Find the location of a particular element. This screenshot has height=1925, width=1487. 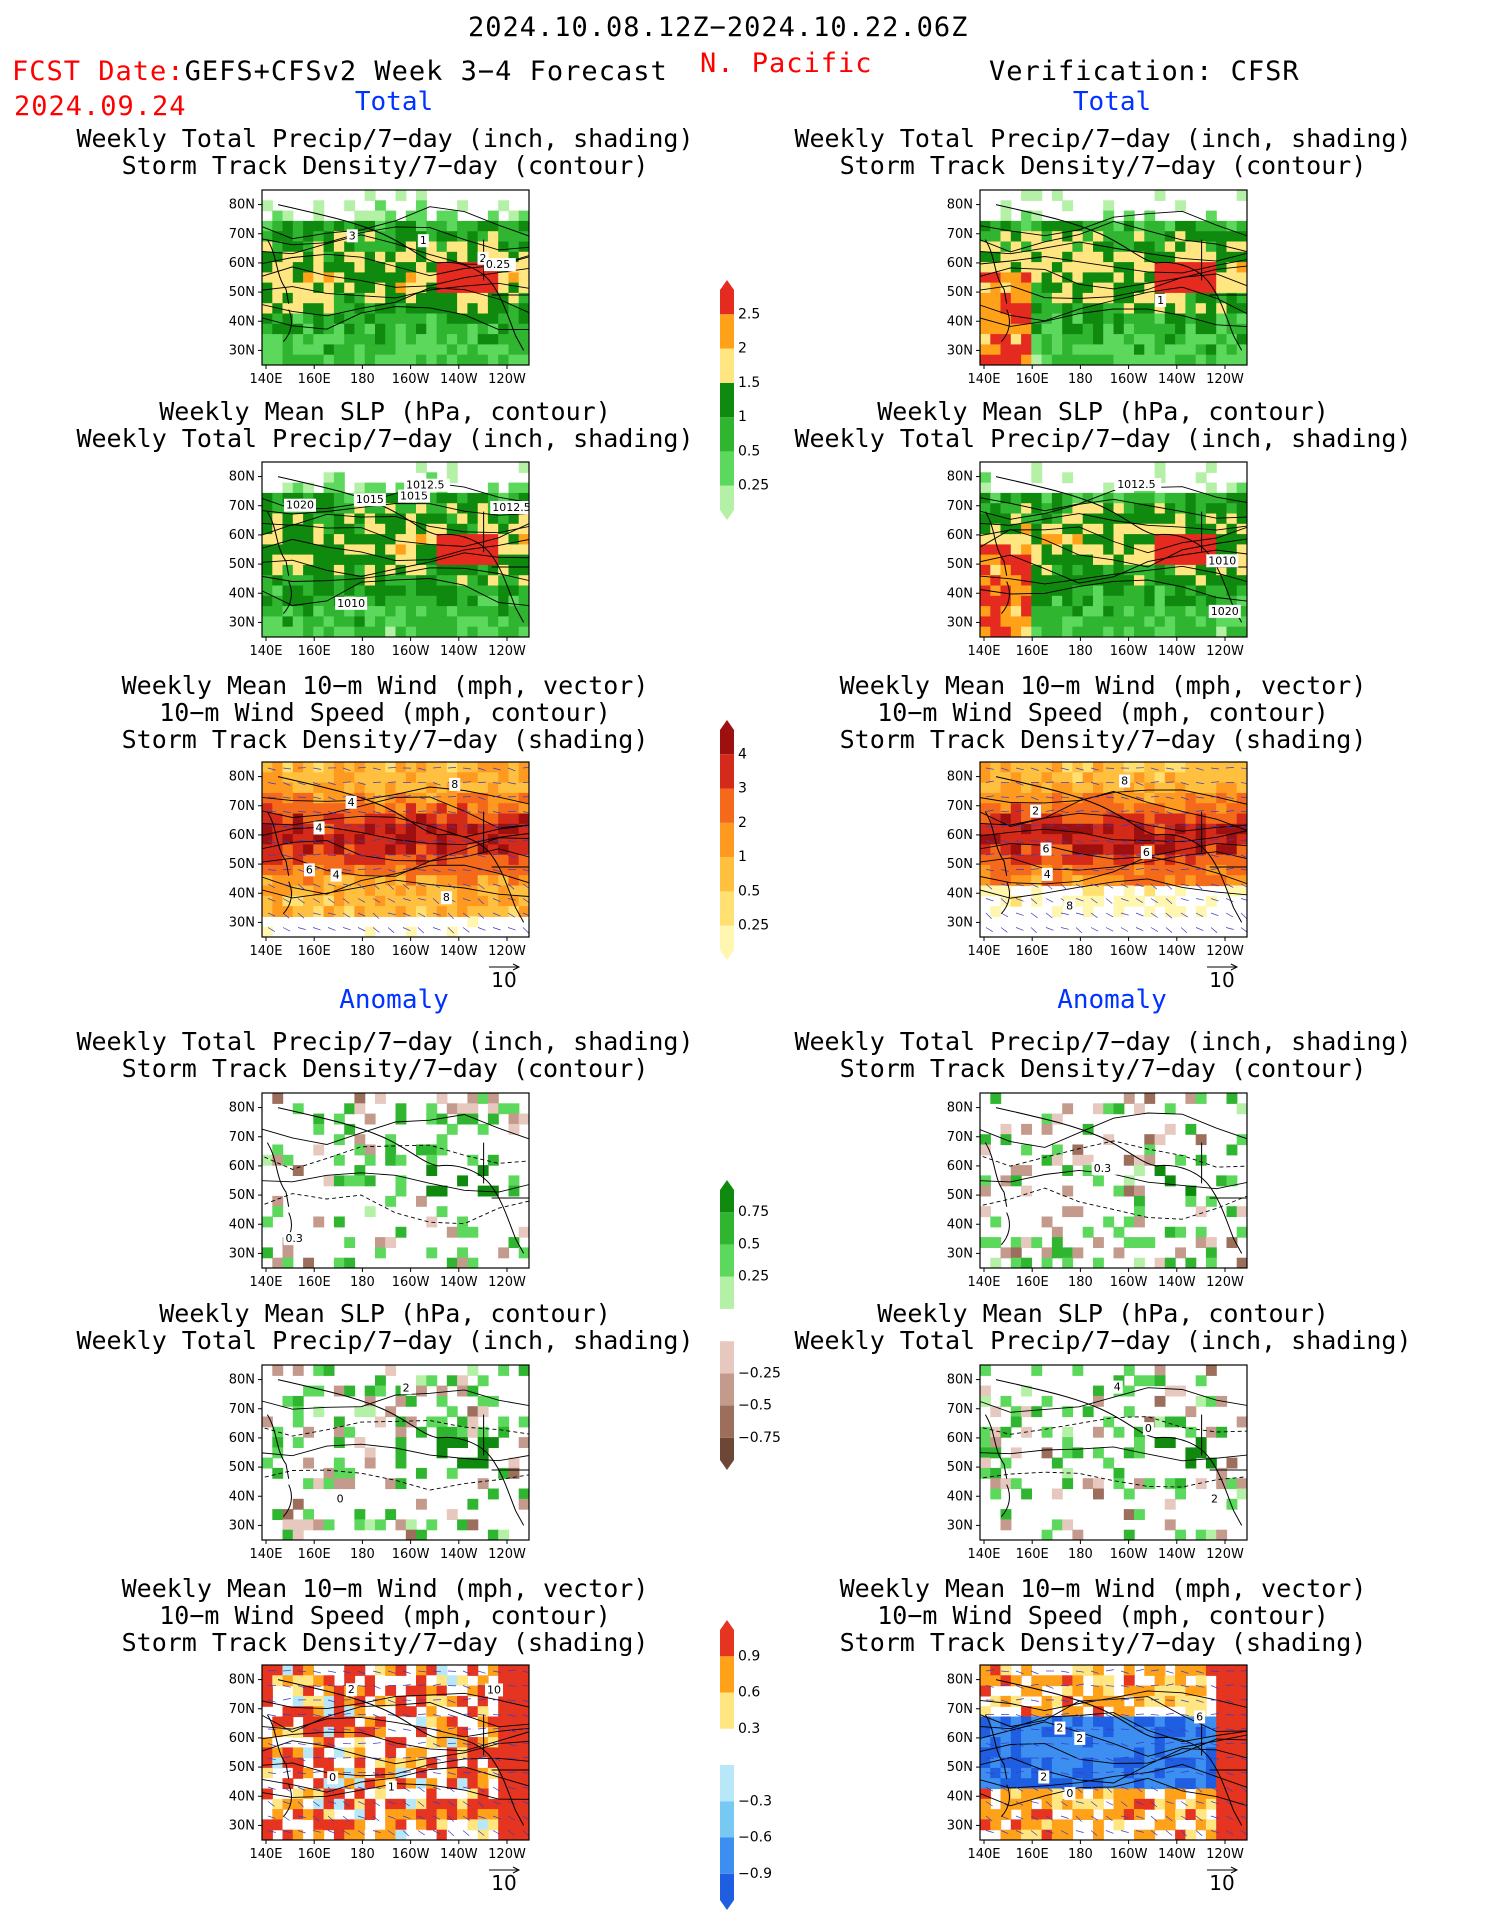

contour-label-bg is located at coordinates (351, 603).